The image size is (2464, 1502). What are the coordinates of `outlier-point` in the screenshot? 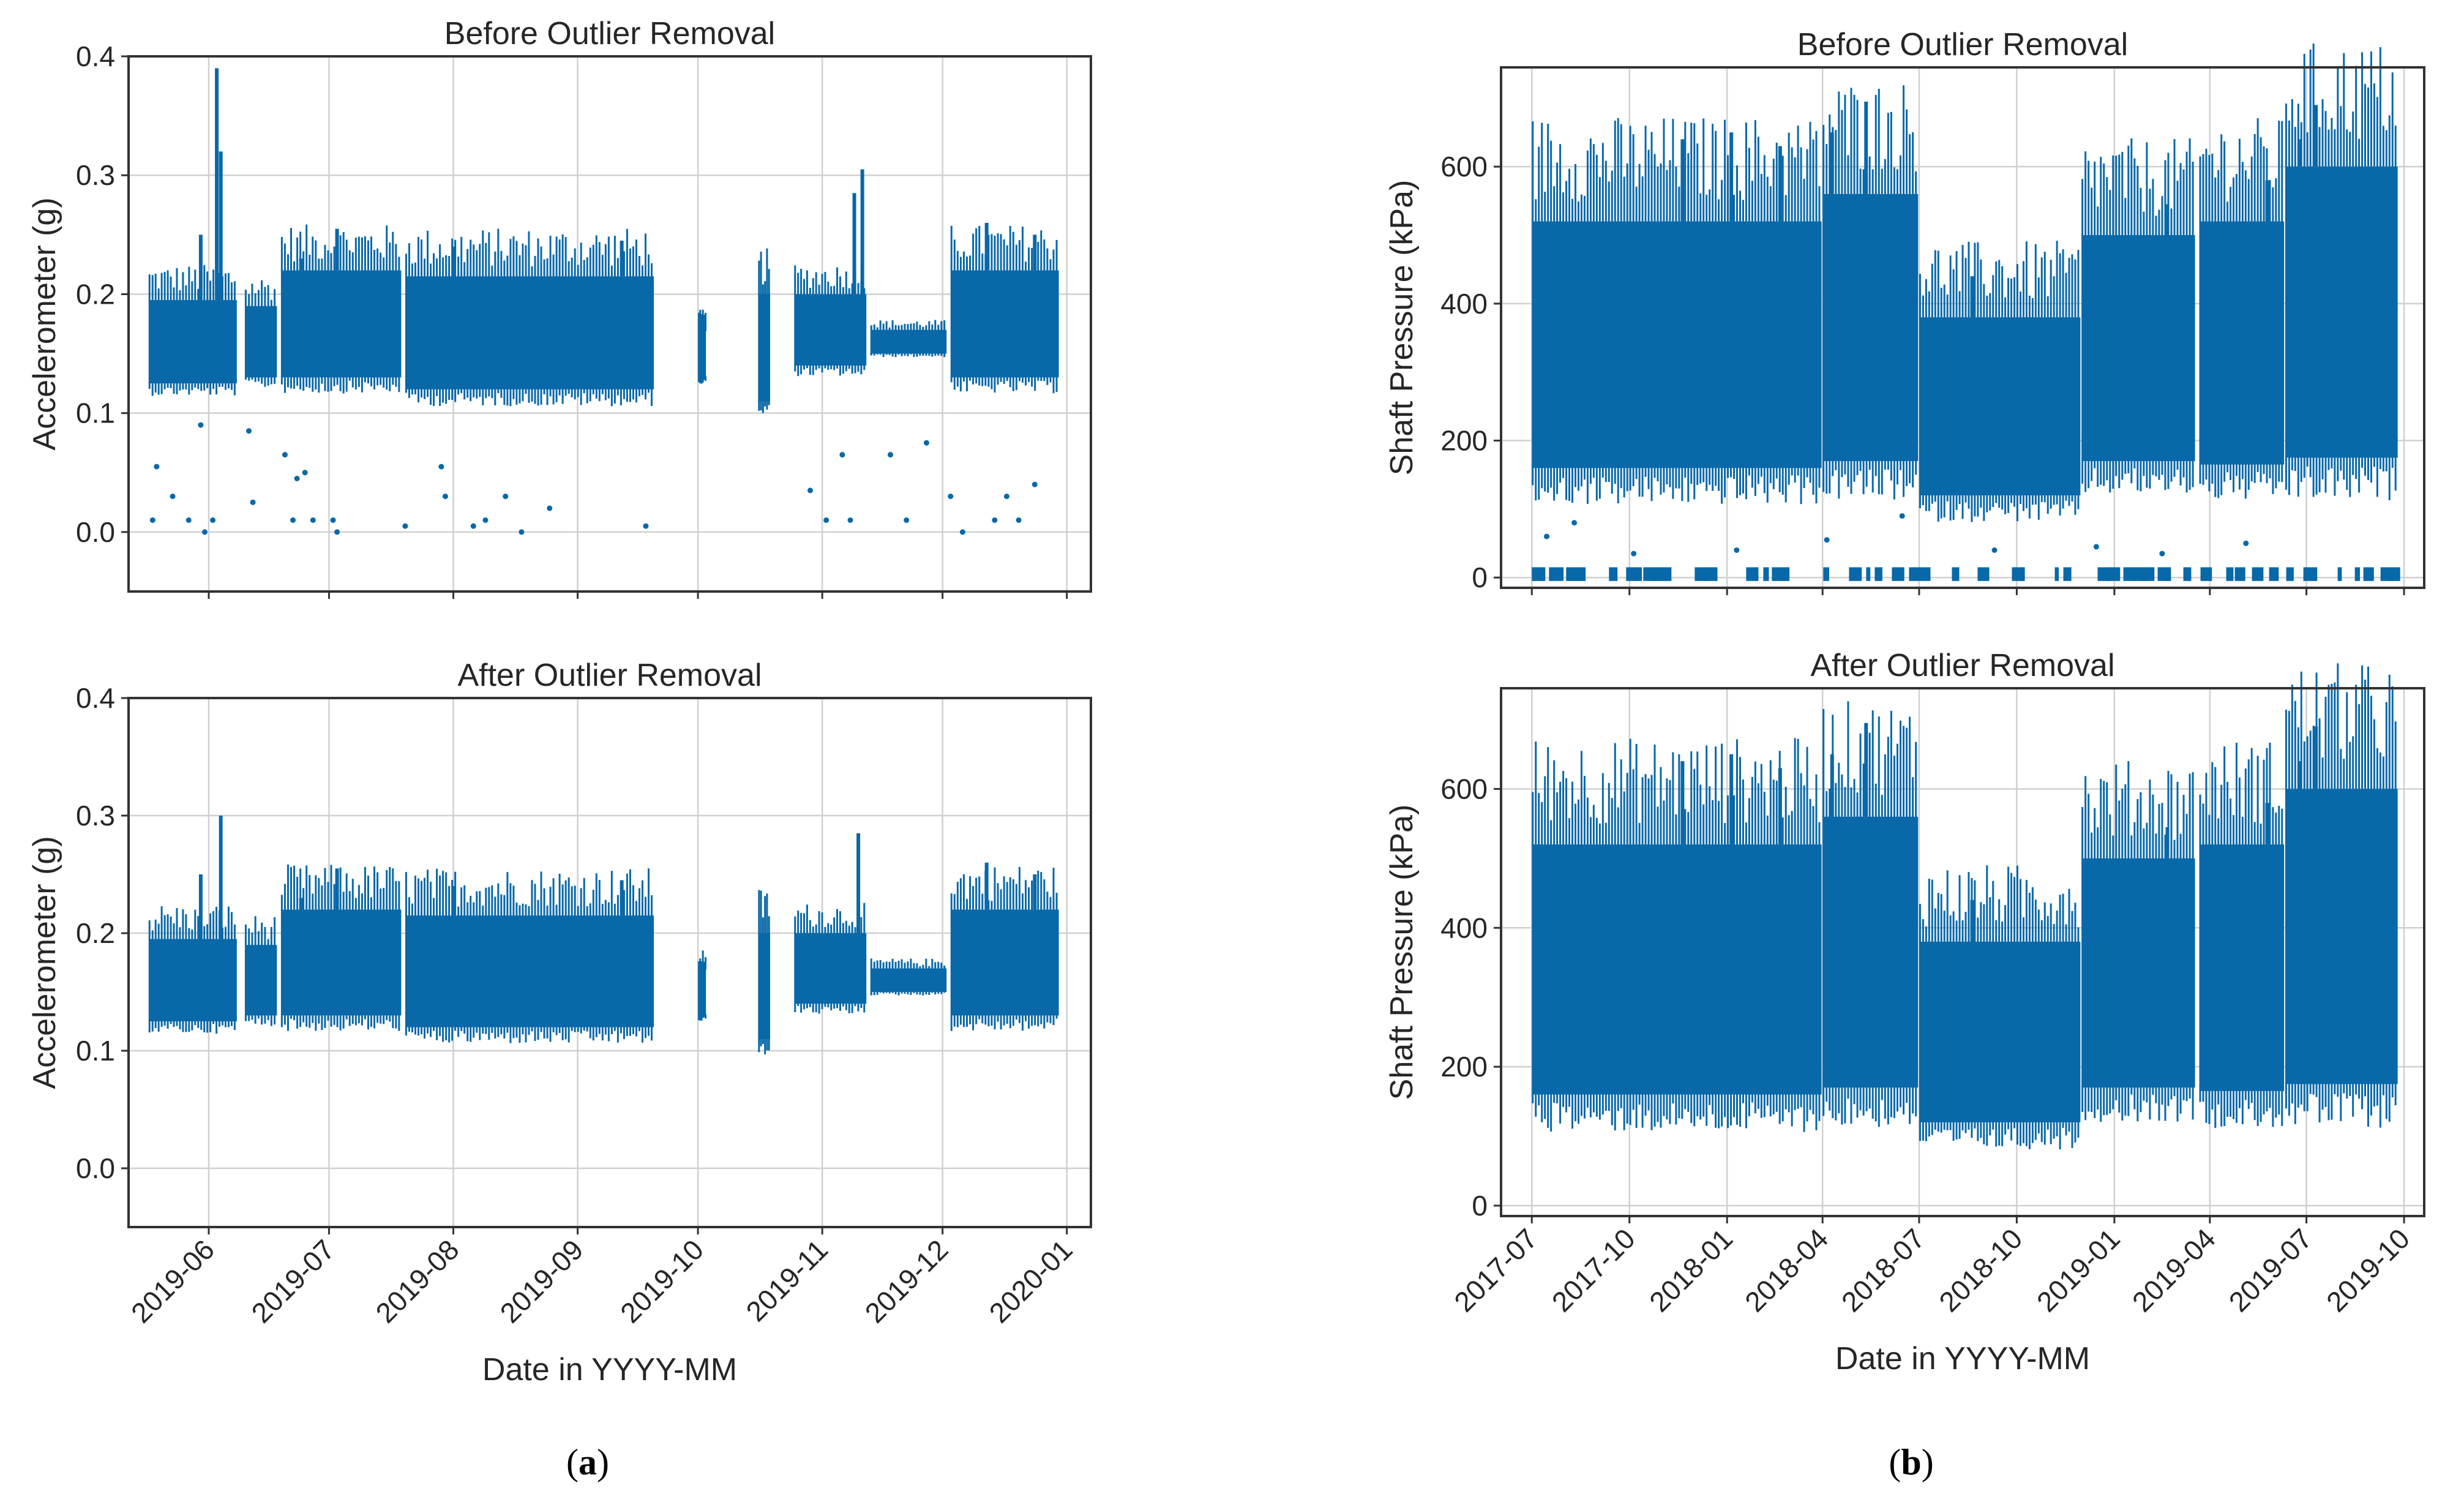 It's located at (485, 520).